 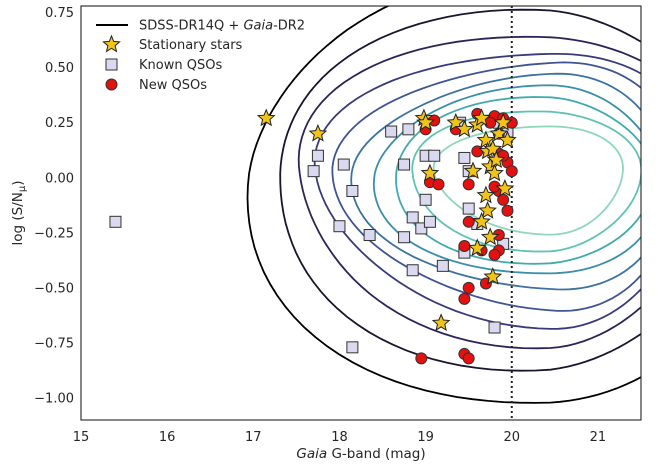 I want to click on x-axis-ticks: 15 16 17 18 19 20 21, so click(x=339, y=437).